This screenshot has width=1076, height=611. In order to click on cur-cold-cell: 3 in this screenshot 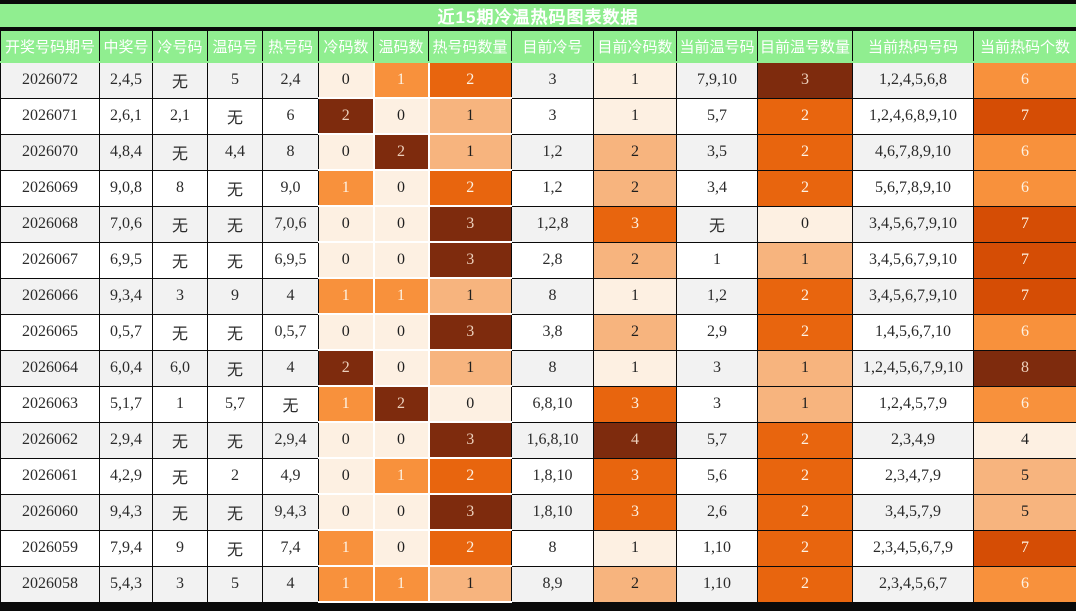, I will do `click(552, 80)`.